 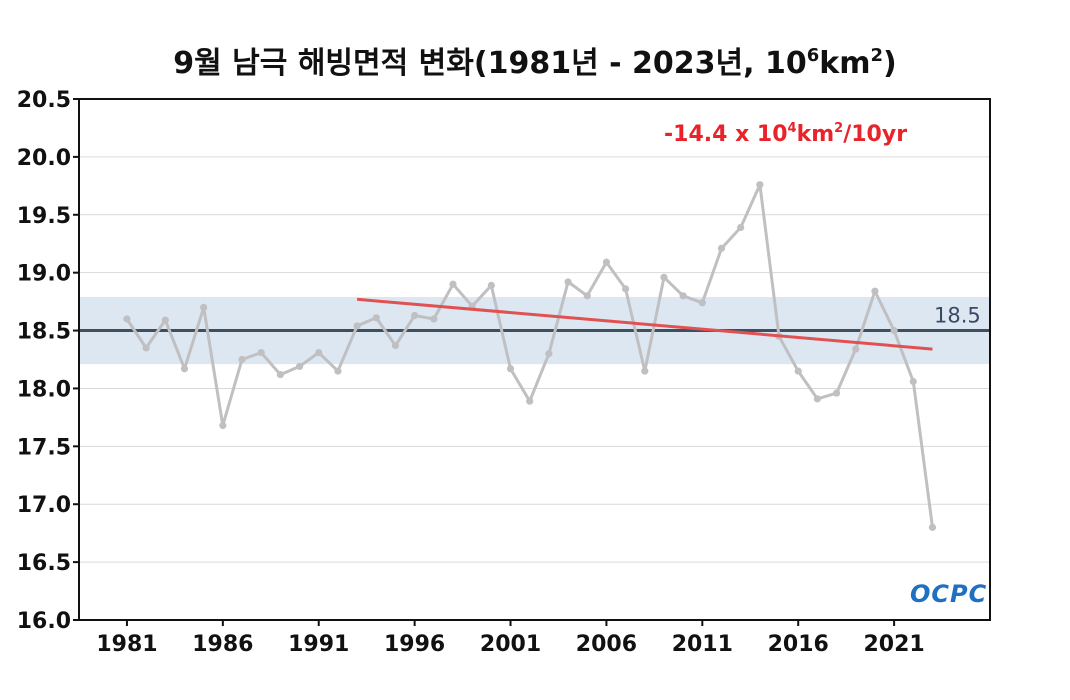 I want to click on x-tick-label: 1986, so click(x=222, y=644).